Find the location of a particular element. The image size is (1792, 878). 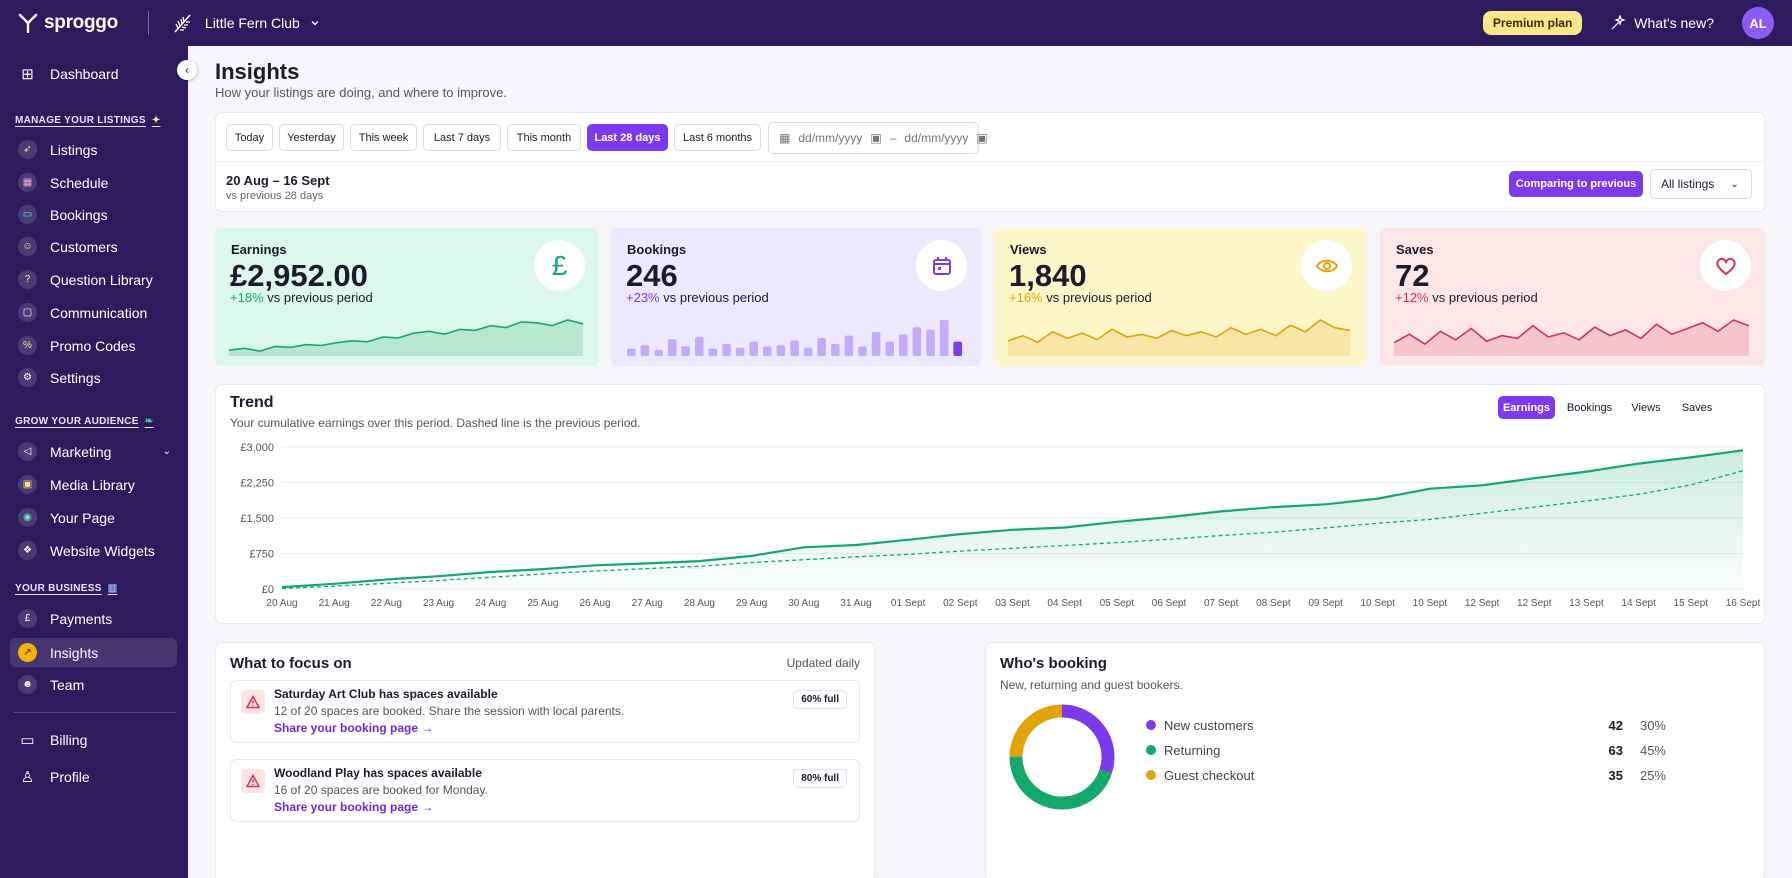

warning-icon is located at coordinates (253, 781).